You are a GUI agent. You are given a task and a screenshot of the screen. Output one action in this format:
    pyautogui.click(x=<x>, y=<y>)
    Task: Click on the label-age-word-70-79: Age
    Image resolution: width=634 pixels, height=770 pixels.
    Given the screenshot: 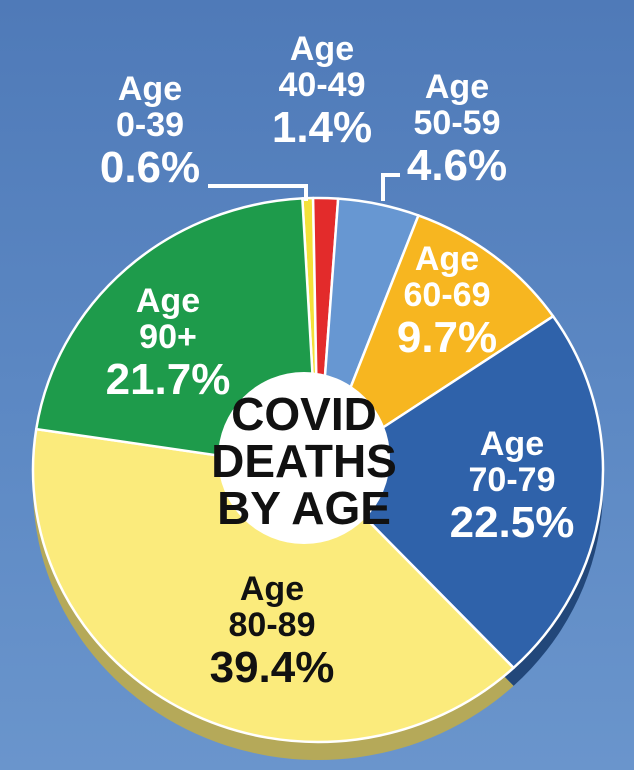 What is the action you would take?
    pyautogui.click(x=512, y=444)
    